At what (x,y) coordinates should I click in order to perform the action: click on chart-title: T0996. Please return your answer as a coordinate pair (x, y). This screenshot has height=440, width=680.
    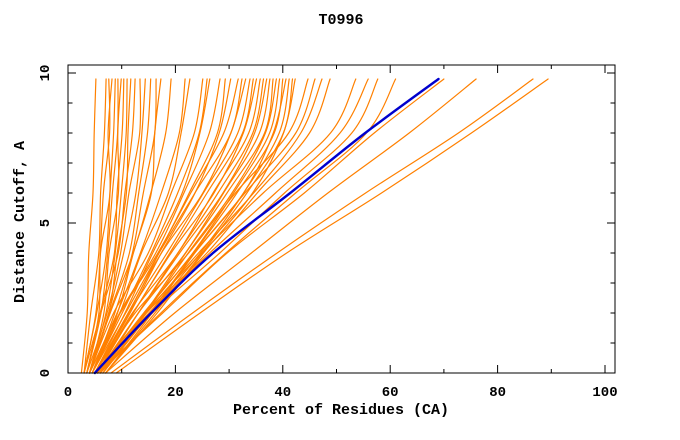
    Looking at the image, I should click on (340, 20).